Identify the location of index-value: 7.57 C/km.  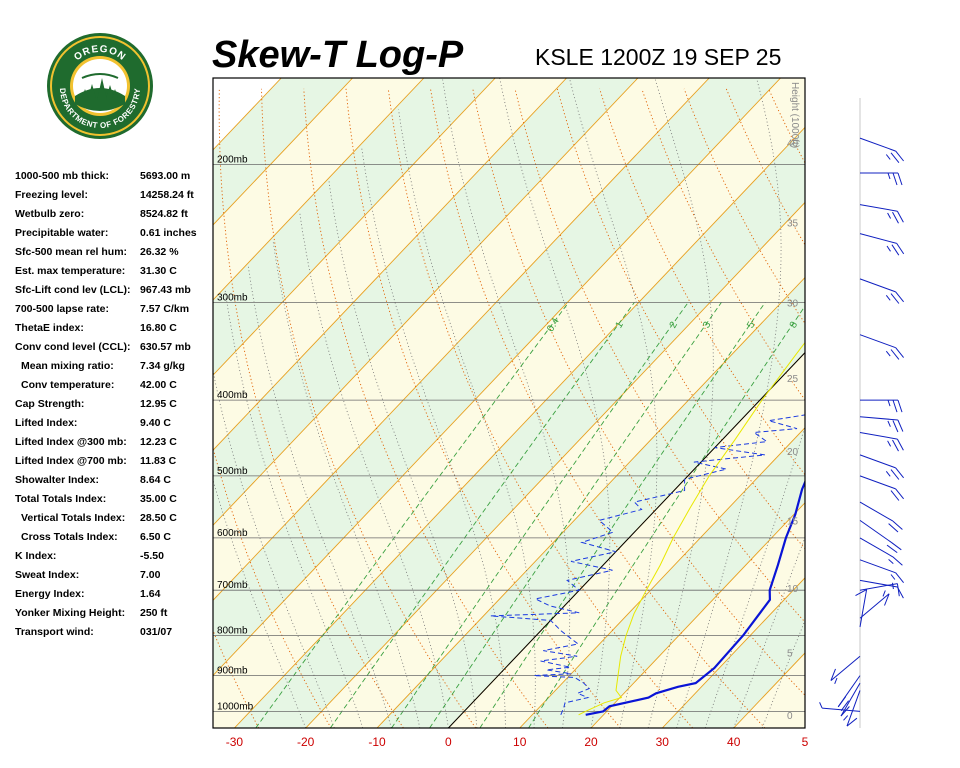
(165, 309).